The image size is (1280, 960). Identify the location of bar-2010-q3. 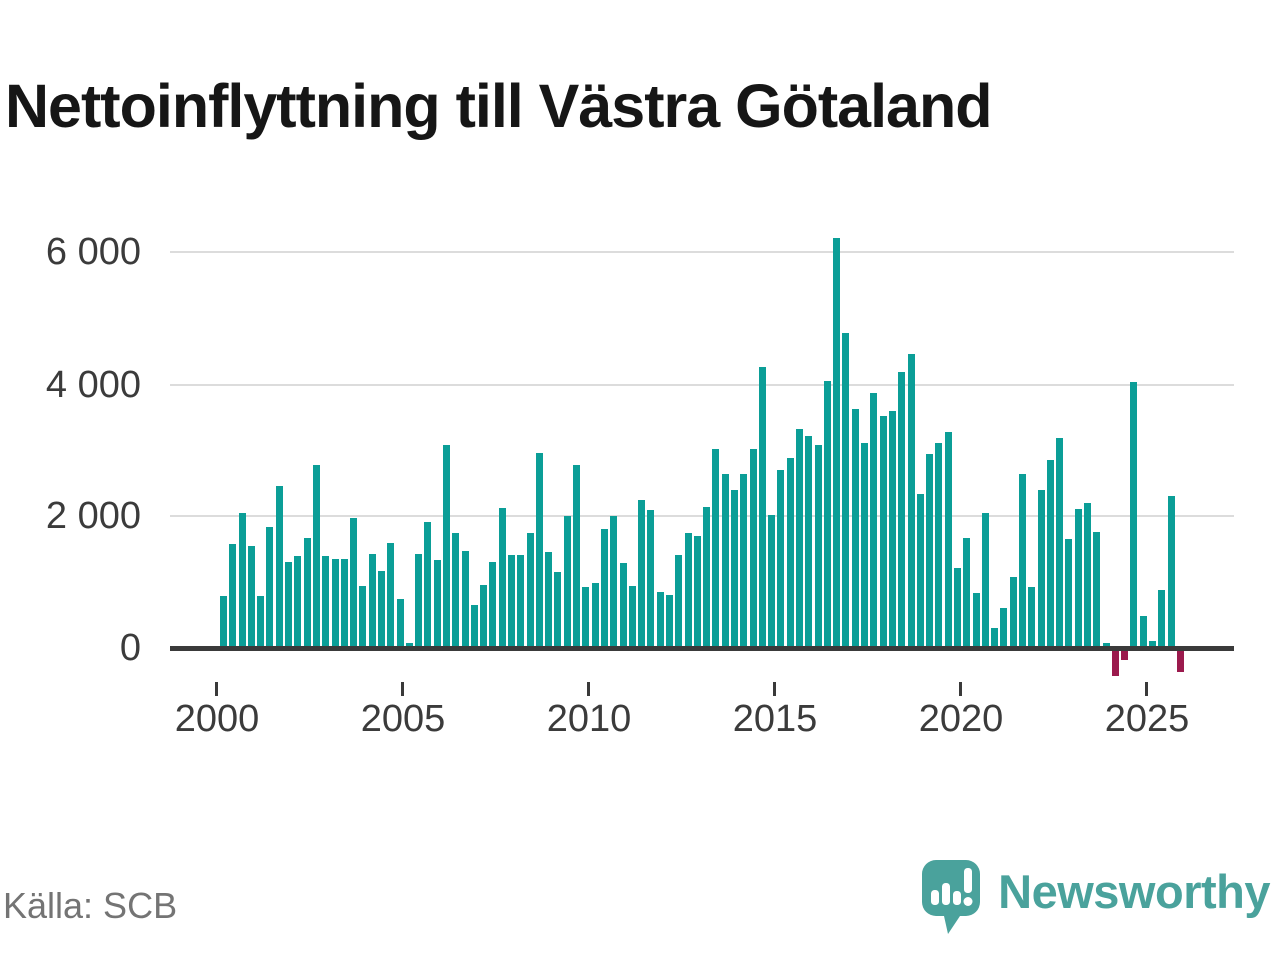
(614, 582).